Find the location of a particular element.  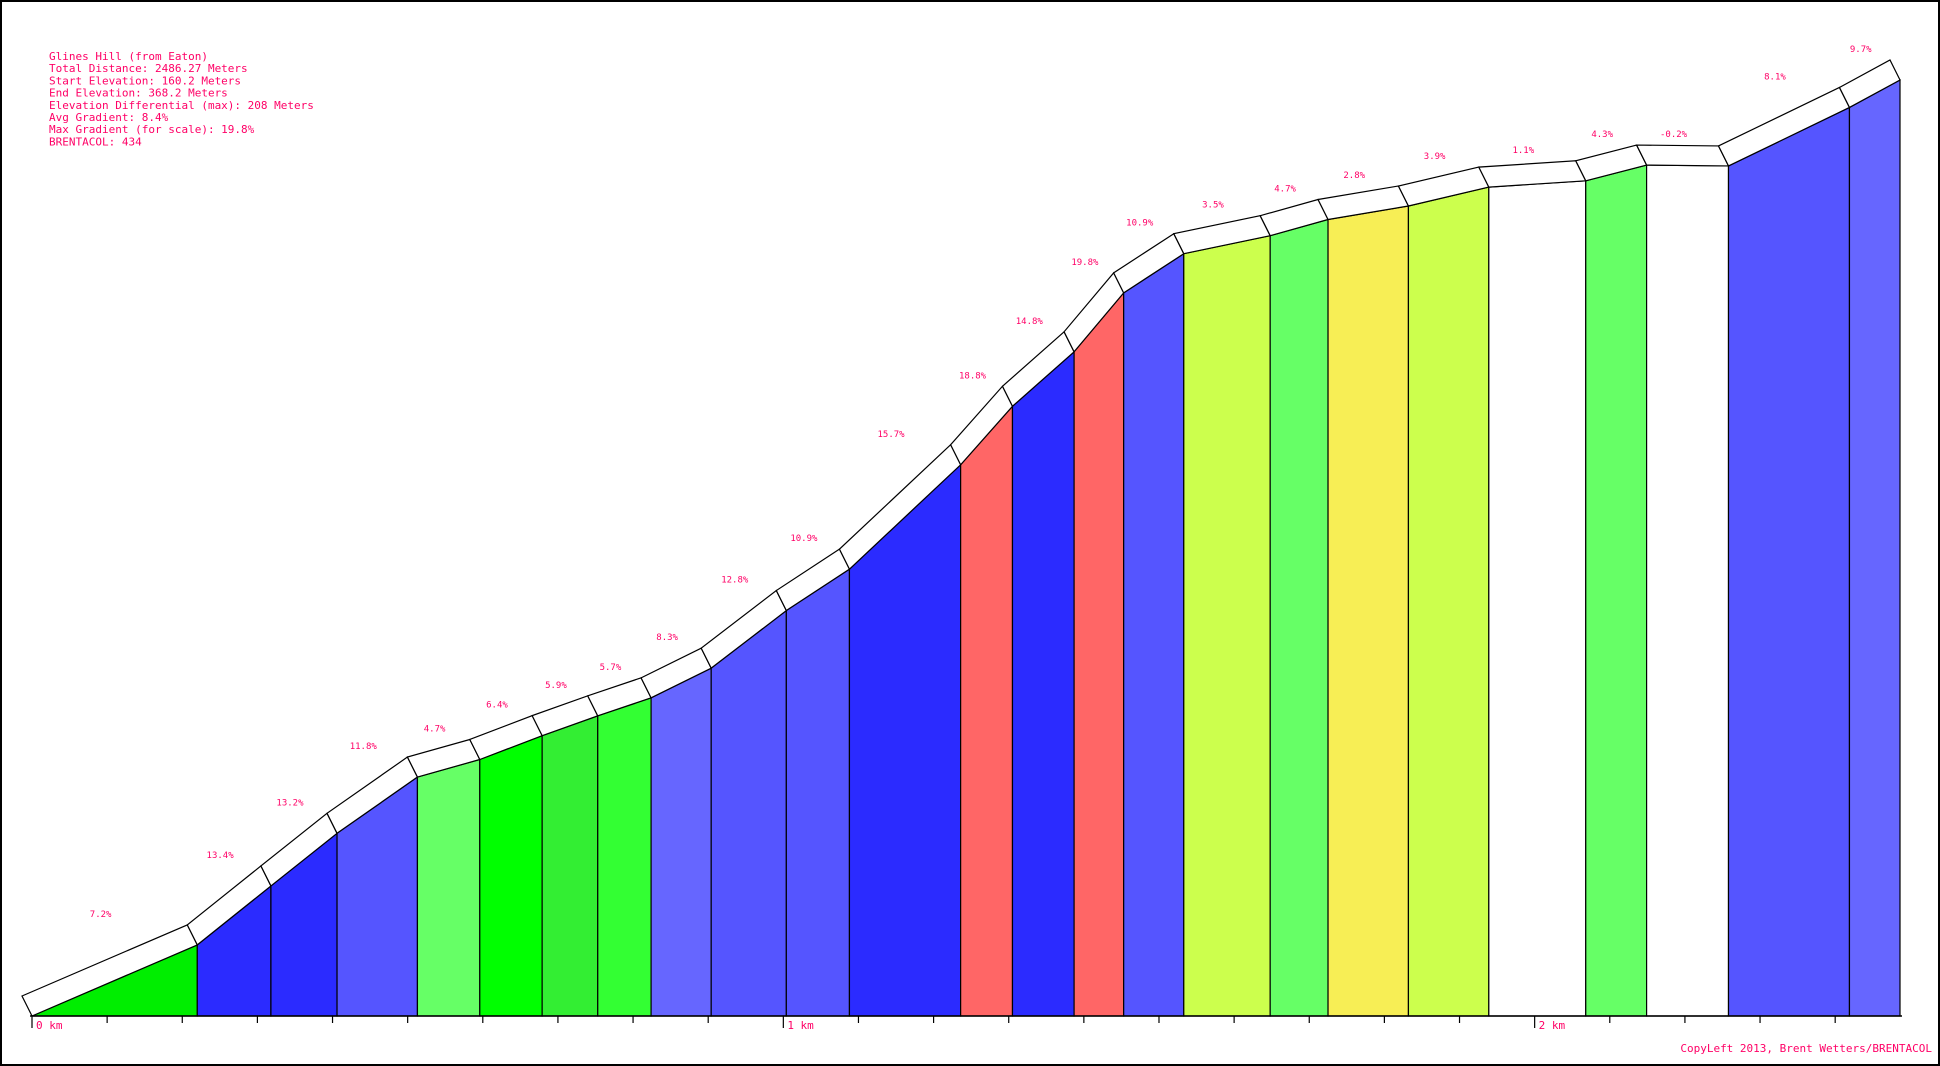

x-tick-label: 0 km is located at coordinates (49, 1025).